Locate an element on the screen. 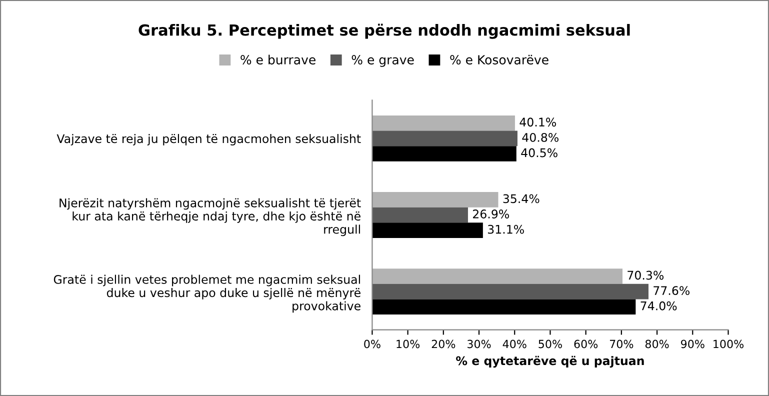 Image resolution: width=769 pixels, height=396 pixels. chart-title: Grafiku 5. Perceptimet se përse ndodh ngacmimi seksual is located at coordinates (384, 31).